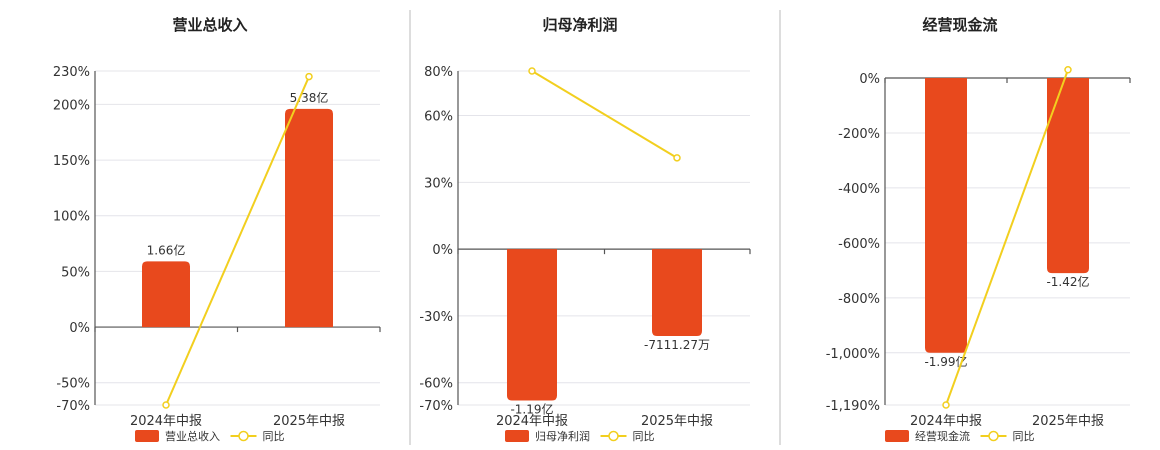 This screenshot has width=1160, height=450. I want to click on y-tick-label: -30%, so click(436, 317).